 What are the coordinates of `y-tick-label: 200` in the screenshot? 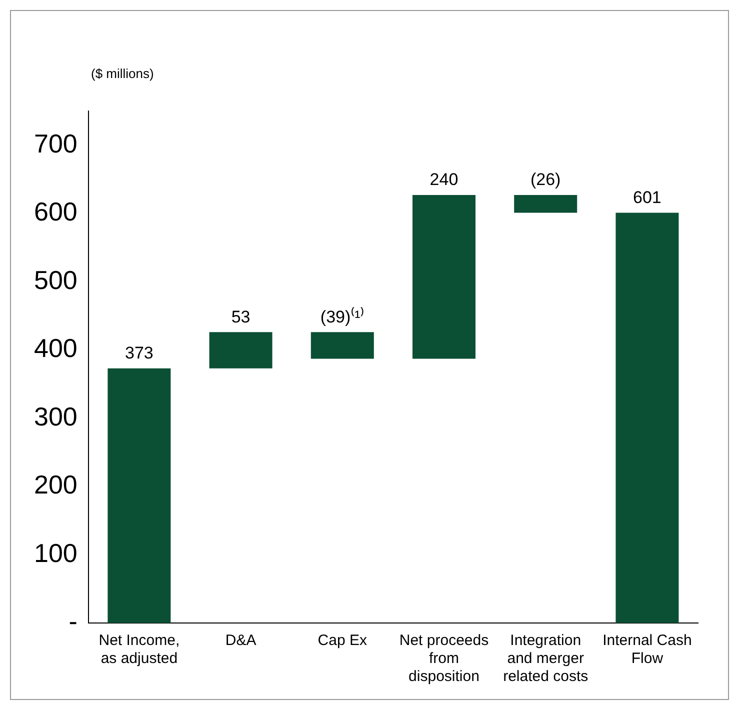 It's located at (56, 485).